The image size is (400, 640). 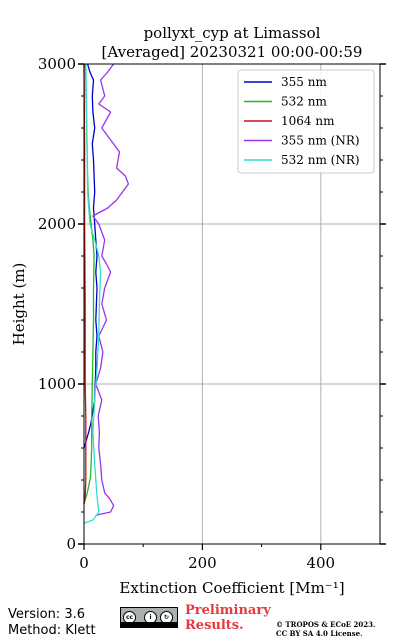 What do you see at coordinates (57, 384) in the screenshot?
I see `y-tick-label: 1000` at bounding box center [57, 384].